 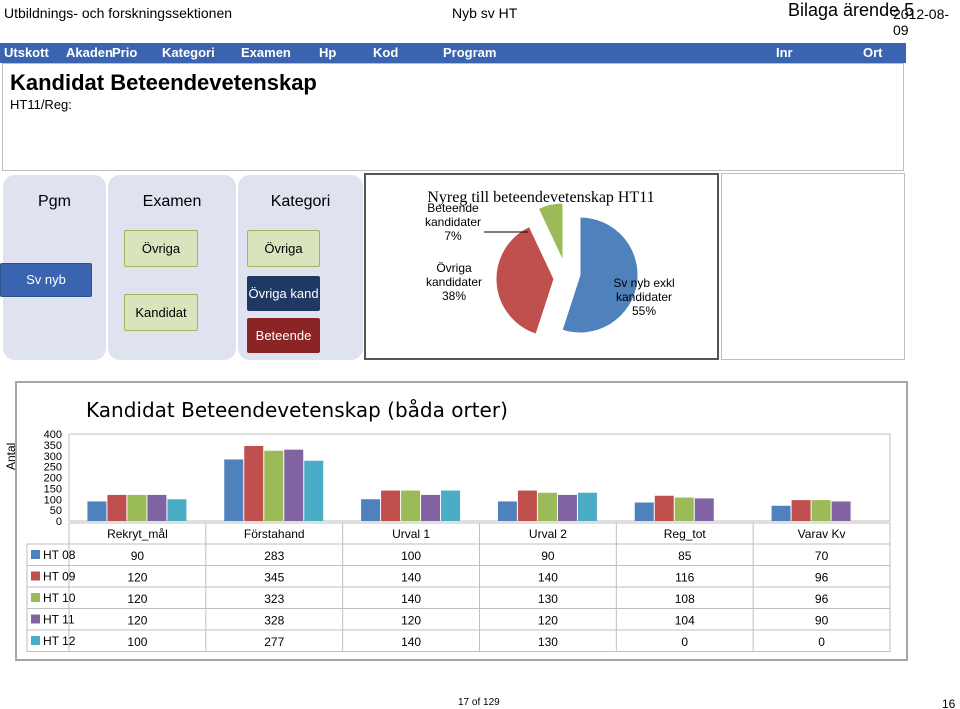 I want to click on pie-slice-label: 7%, so click(x=453, y=236).